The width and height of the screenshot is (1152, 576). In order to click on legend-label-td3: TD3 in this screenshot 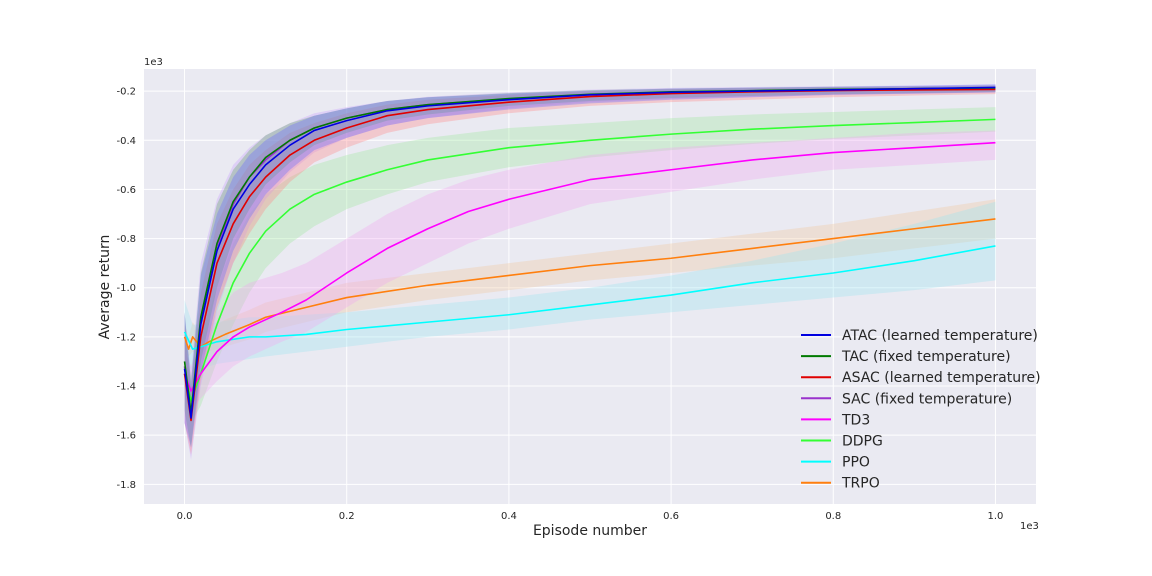, I will do `click(855, 420)`.